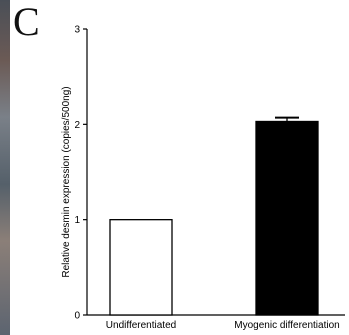 Image resolution: width=349 pixels, height=335 pixels. I want to click on background-photo-strip, so click(5, 167).